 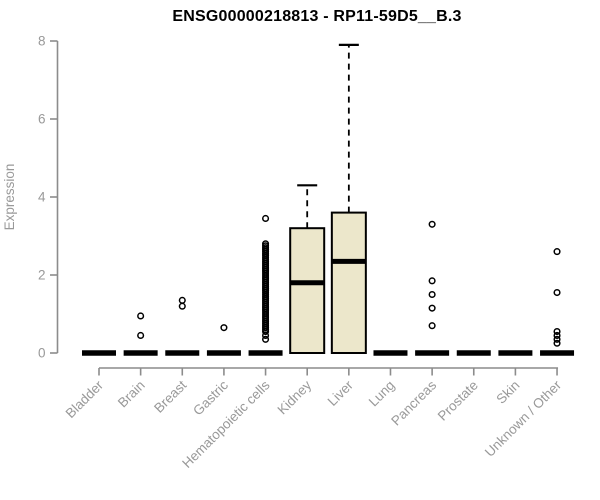 I want to click on x-tick-label: Kidney, so click(x=295, y=397).